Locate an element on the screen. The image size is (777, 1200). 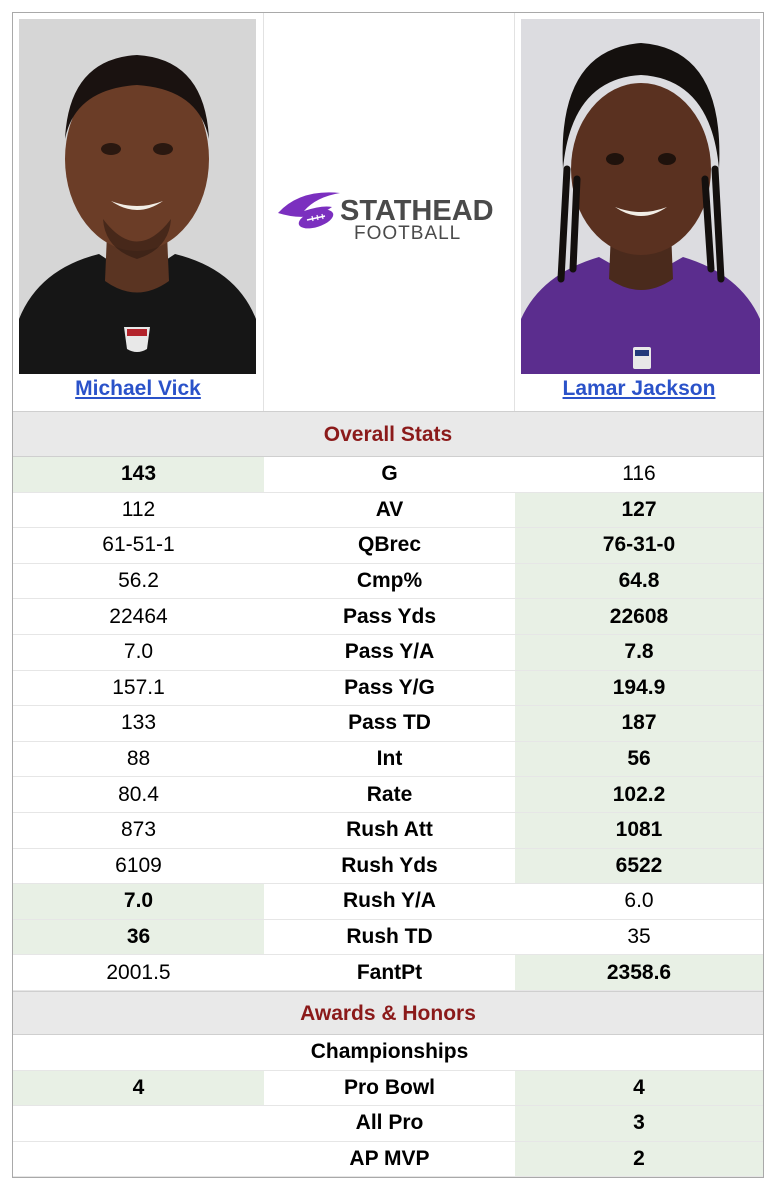
logo-word-football: FOOTBALL is located at coordinates (407, 233).